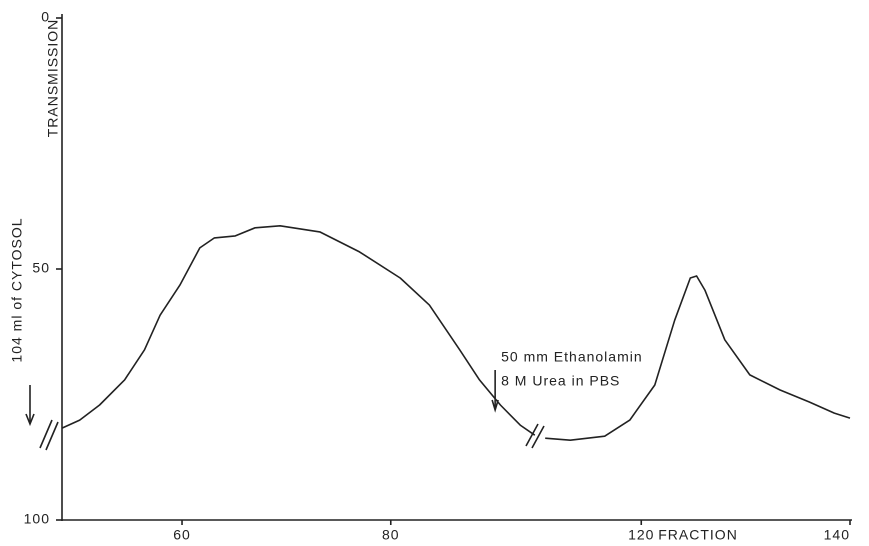 The image size is (869, 546). What do you see at coordinates (182, 535) in the screenshot?
I see `x-tick-label: 60` at bounding box center [182, 535].